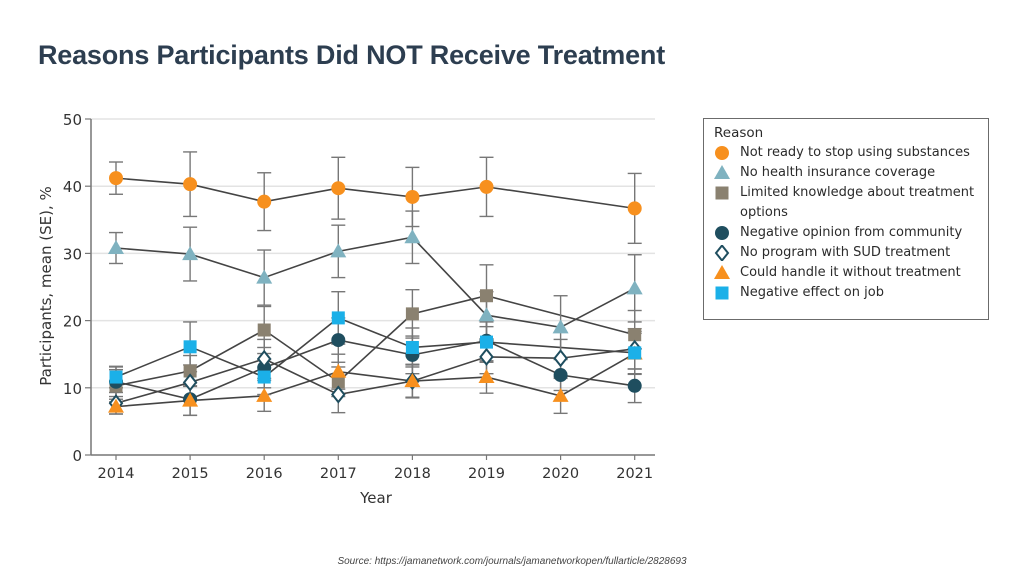  Describe the element at coordinates (116, 474) in the screenshot. I see `x-tick-label: 2014` at that location.